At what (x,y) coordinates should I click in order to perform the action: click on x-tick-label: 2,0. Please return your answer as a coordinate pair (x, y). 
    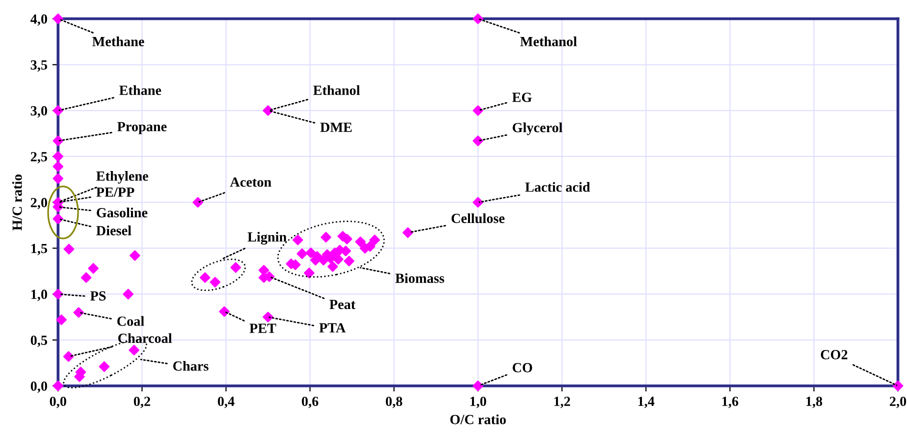
    Looking at the image, I should click on (898, 402).